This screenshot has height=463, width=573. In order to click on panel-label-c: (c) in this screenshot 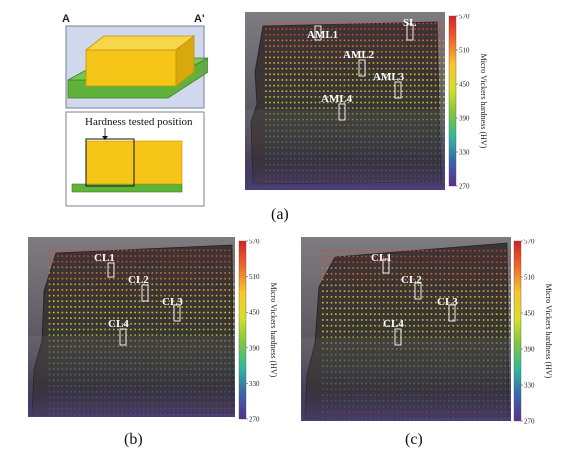, I will do `click(414, 439)`.